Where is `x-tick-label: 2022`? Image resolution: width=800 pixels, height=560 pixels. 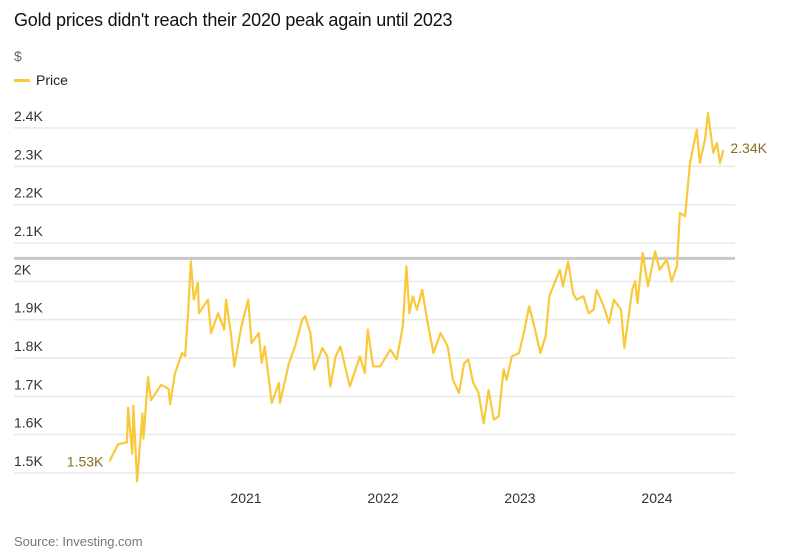
x-tick-label: 2022 is located at coordinates (382, 498).